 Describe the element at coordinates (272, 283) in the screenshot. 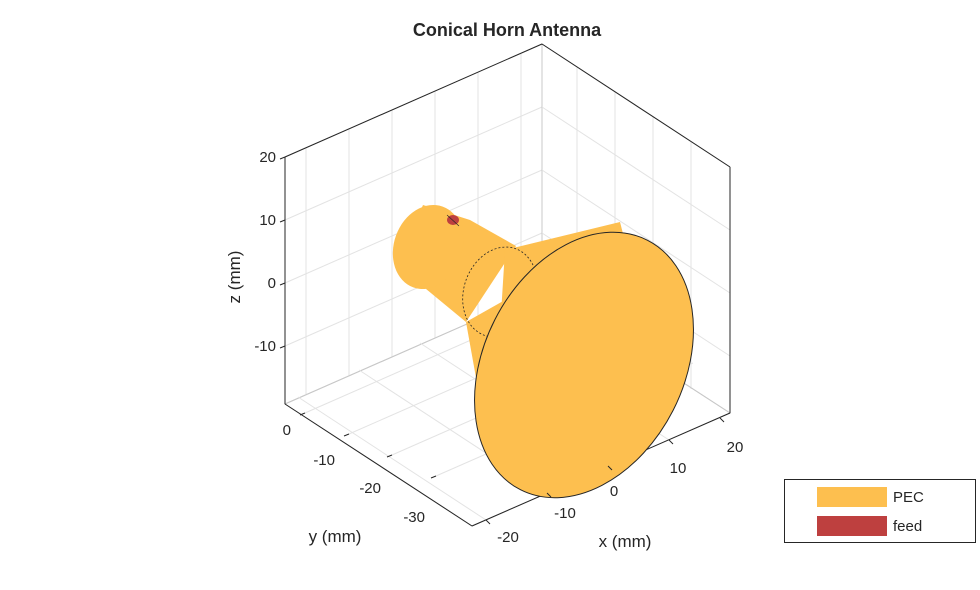

I see `z-tick-label: 0` at that location.